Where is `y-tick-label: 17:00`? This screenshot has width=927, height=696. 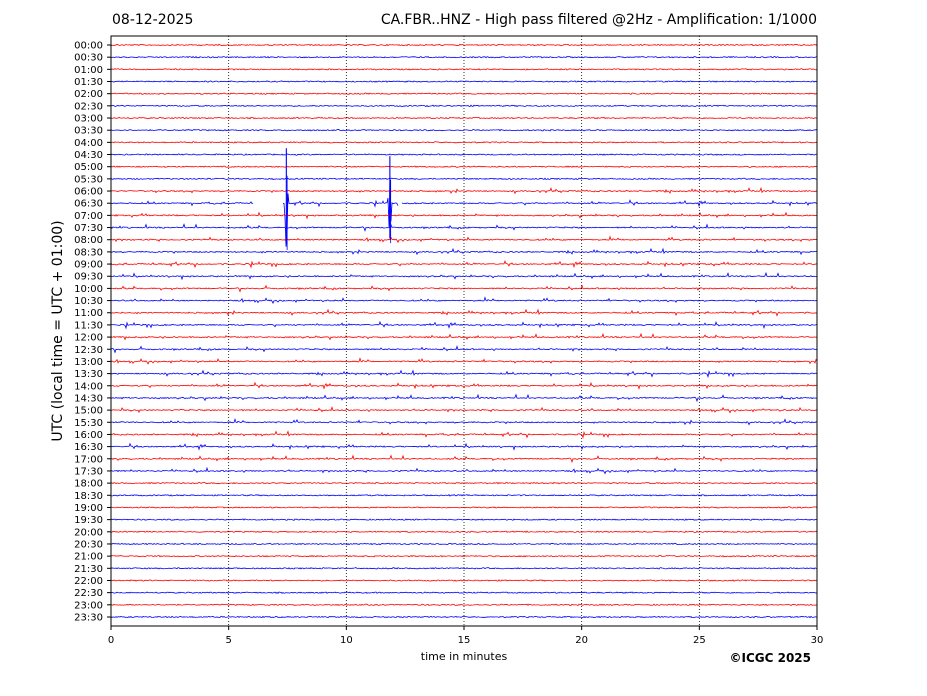
y-tick-label: 17:00 is located at coordinates (88, 459).